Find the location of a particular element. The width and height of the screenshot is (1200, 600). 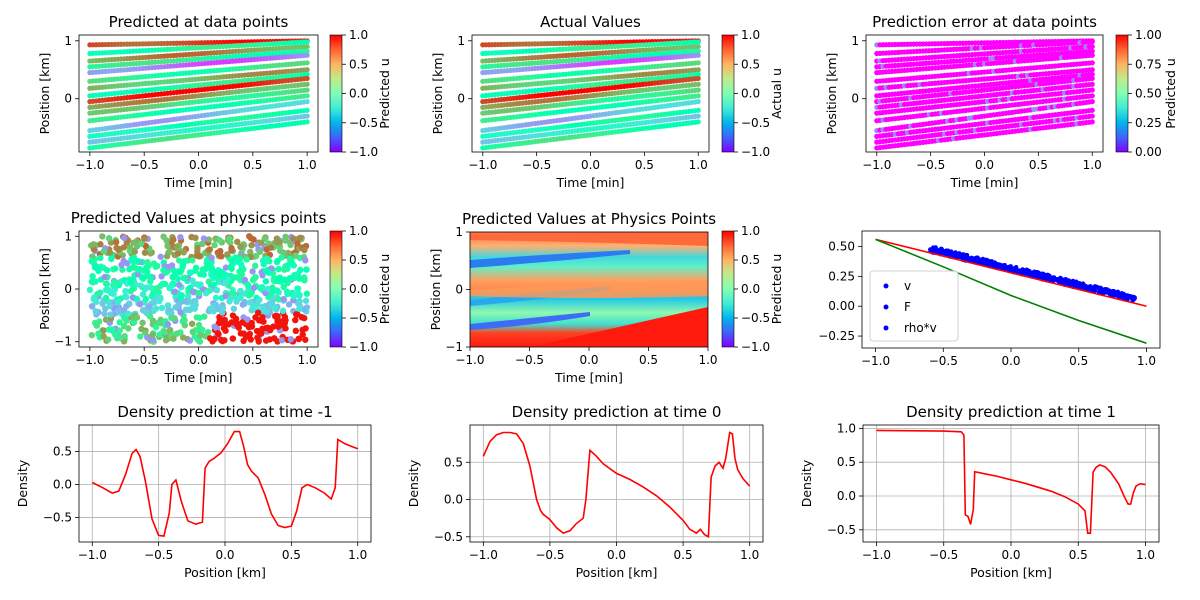

y-tick-label: −1 is located at coordinates (63, 342).